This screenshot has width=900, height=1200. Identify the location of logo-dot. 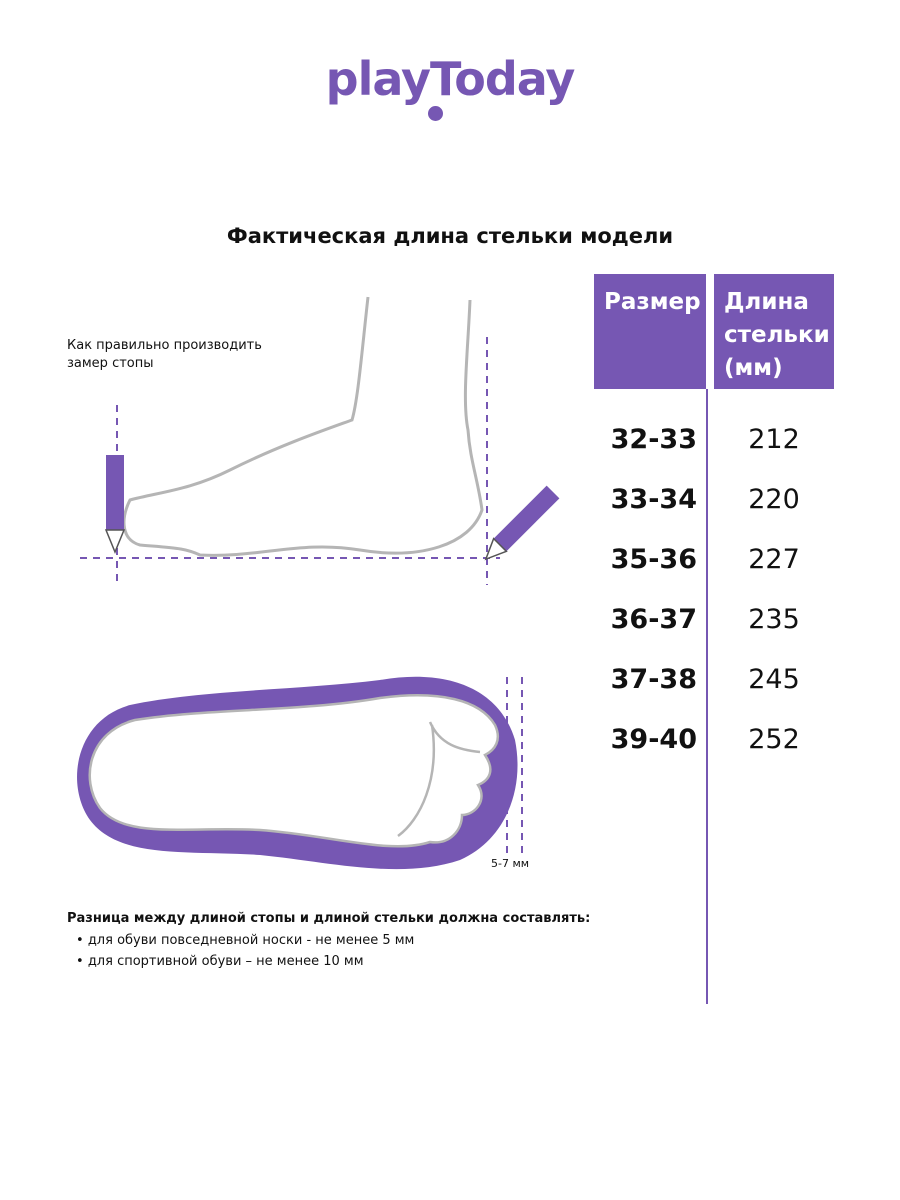
(435, 113).